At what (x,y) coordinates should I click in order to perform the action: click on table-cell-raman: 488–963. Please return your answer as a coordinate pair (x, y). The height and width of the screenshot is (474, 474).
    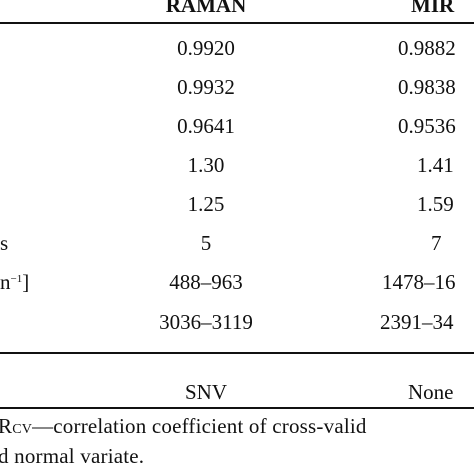
    Looking at the image, I should click on (206, 282).